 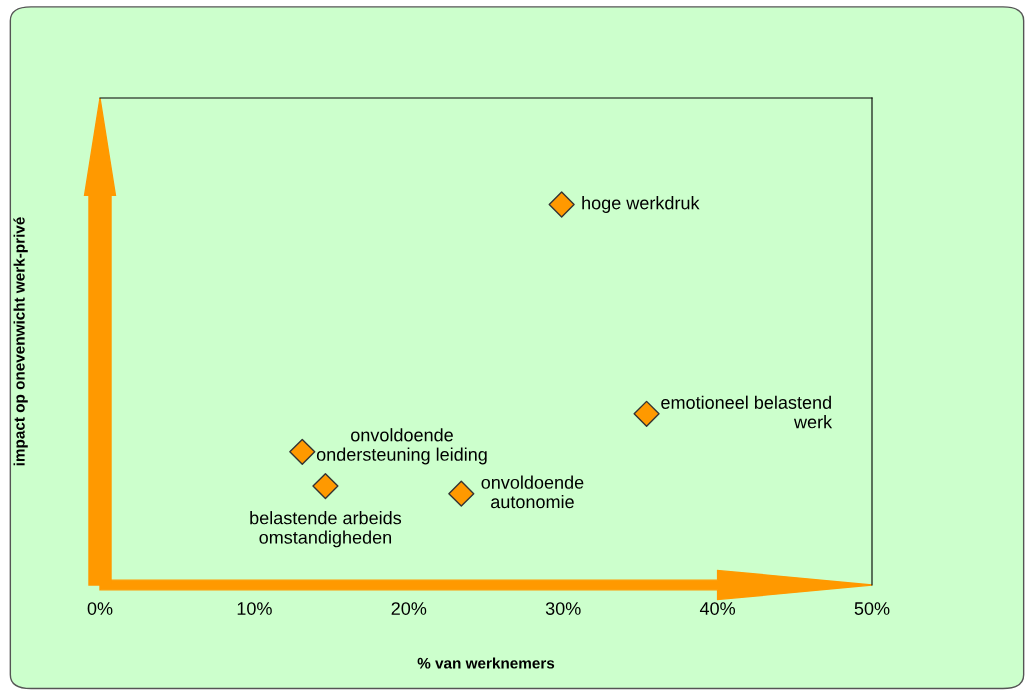 What do you see at coordinates (717, 608) in the screenshot?
I see `x-tick-label: 40%` at bounding box center [717, 608].